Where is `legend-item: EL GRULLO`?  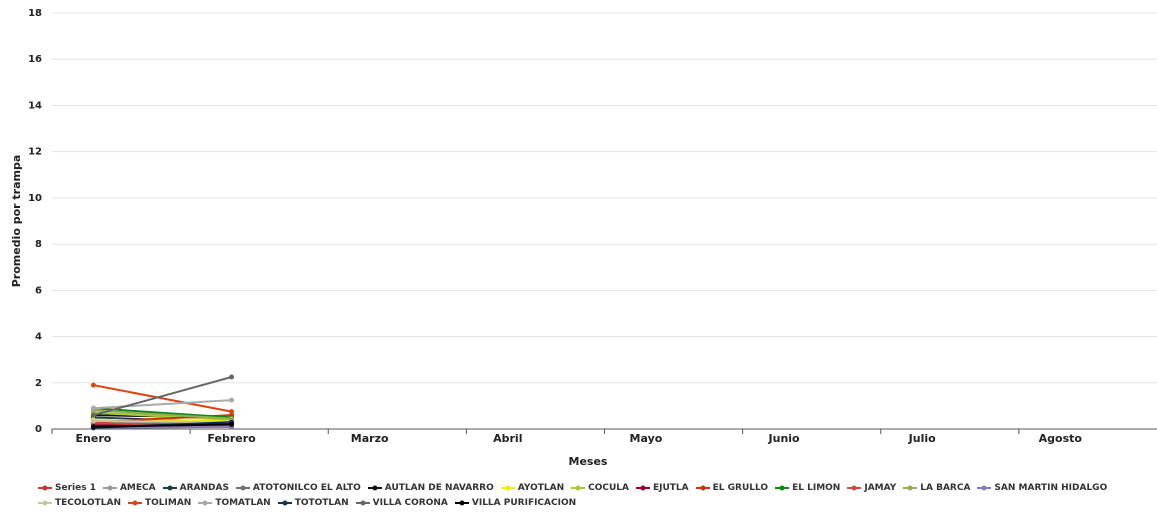
legend-item: EL GRULLO is located at coordinates (732, 488).